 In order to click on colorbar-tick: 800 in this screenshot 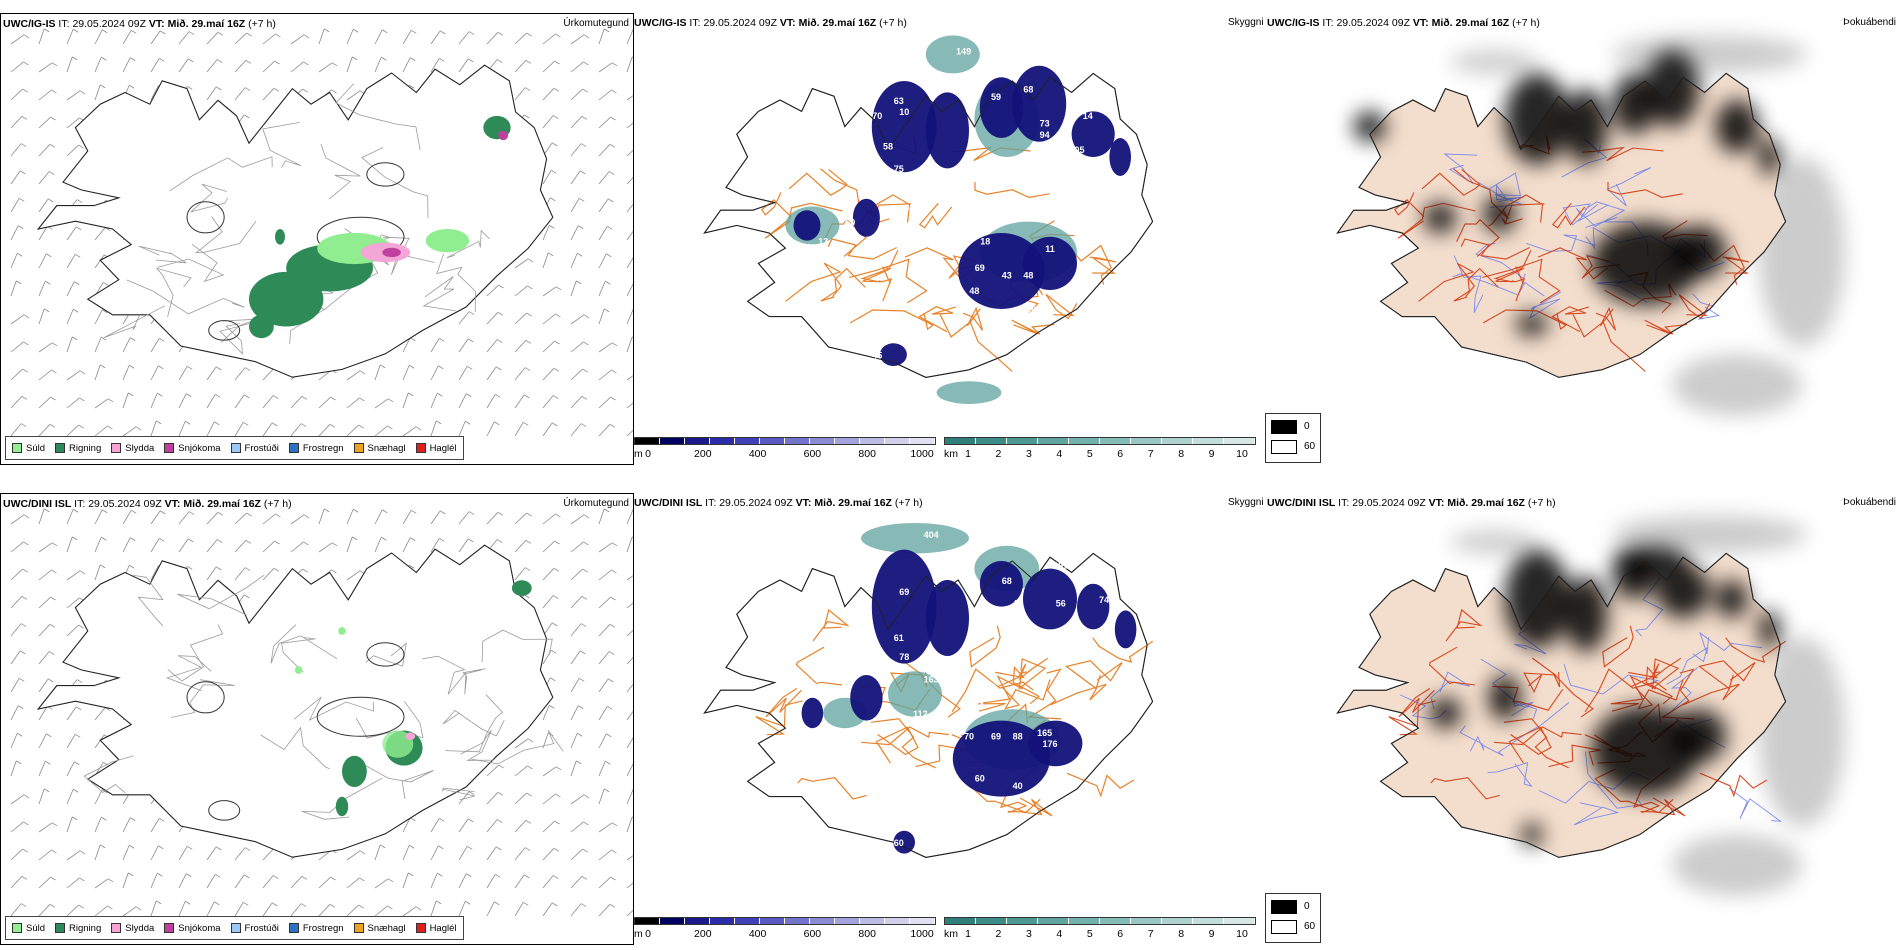, I will do `click(867, 454)`.